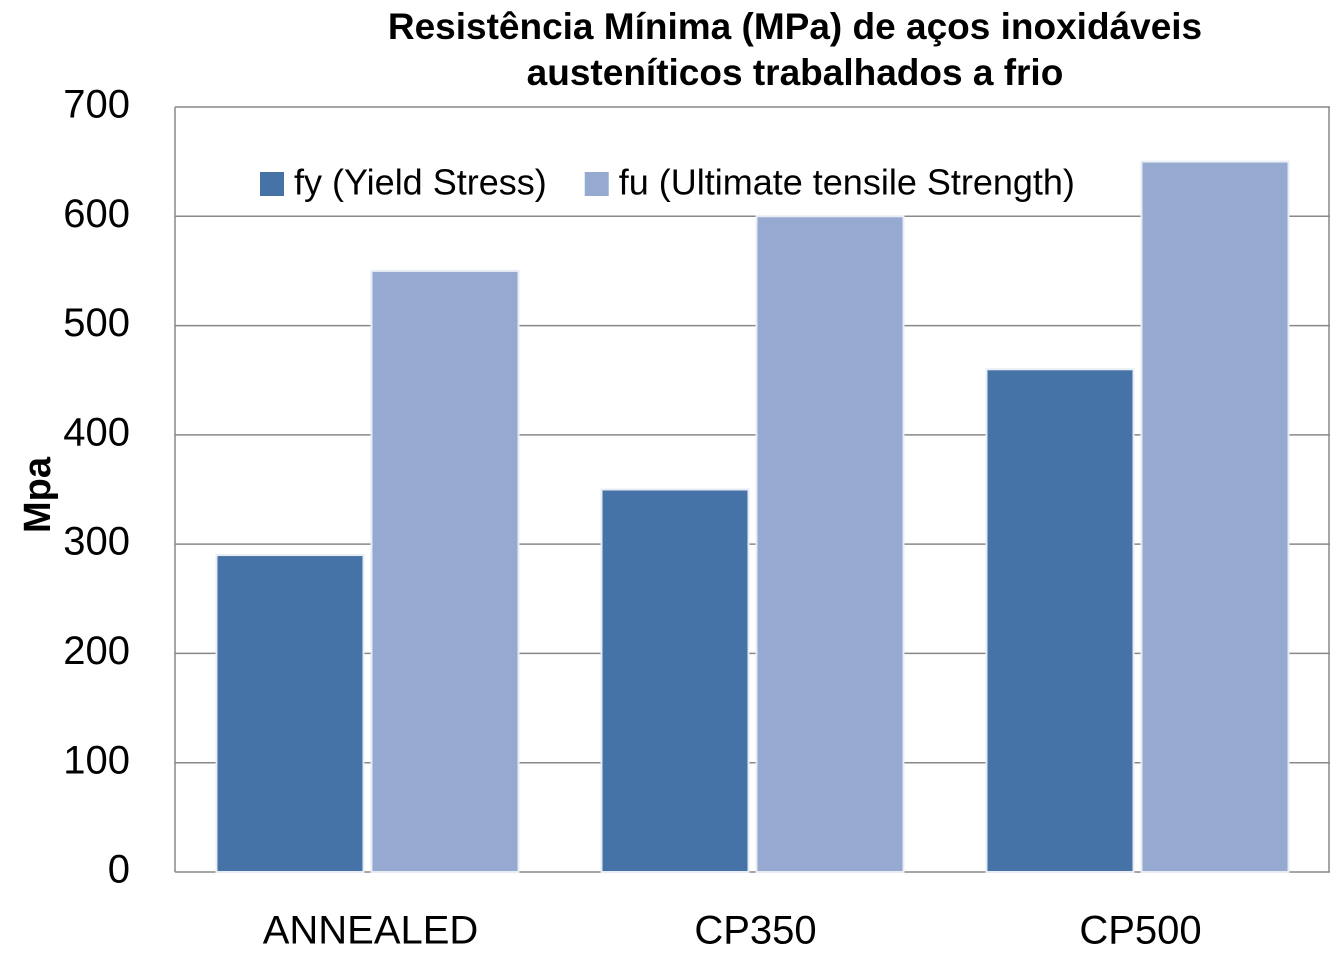  What do you see at coordinates (96, 105) in the screenshot?
I see `y-tick-label: 700` at bounding box center [96, 105].